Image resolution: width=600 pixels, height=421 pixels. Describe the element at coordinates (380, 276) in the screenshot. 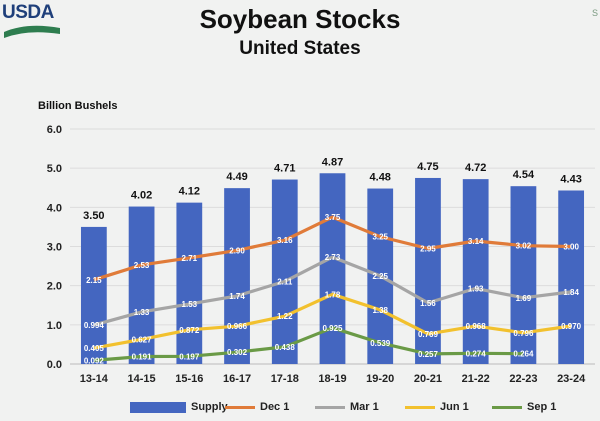

I see `line-data-label: 2.25` at that location.